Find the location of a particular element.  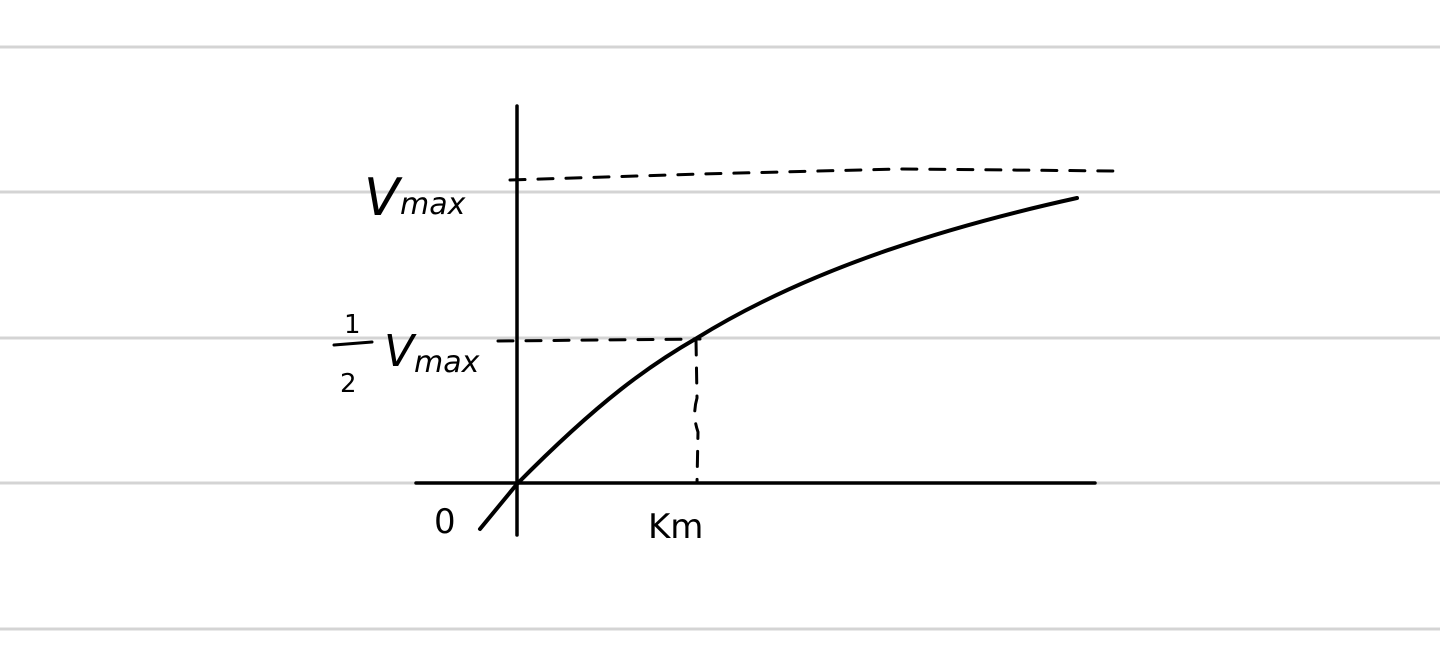

origin-label: 0 is located at coordinates (445, 522).